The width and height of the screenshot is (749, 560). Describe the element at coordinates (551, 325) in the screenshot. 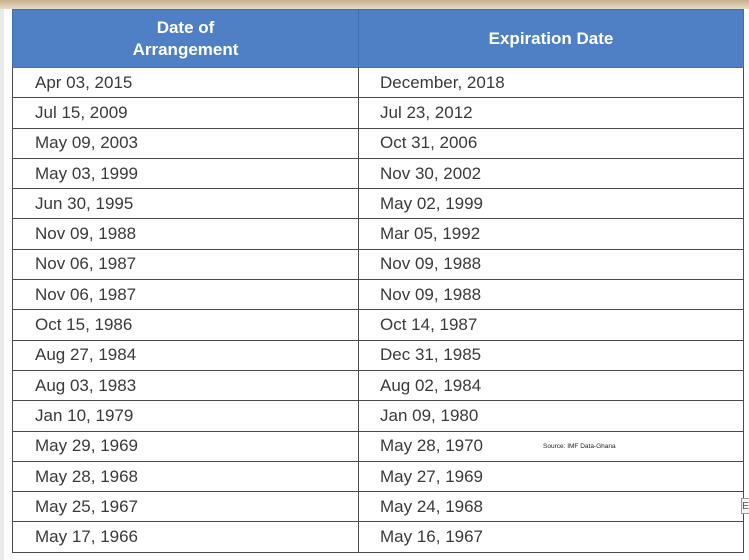

I see `cell-expiration-date: Oct 14, 1987` at that location.